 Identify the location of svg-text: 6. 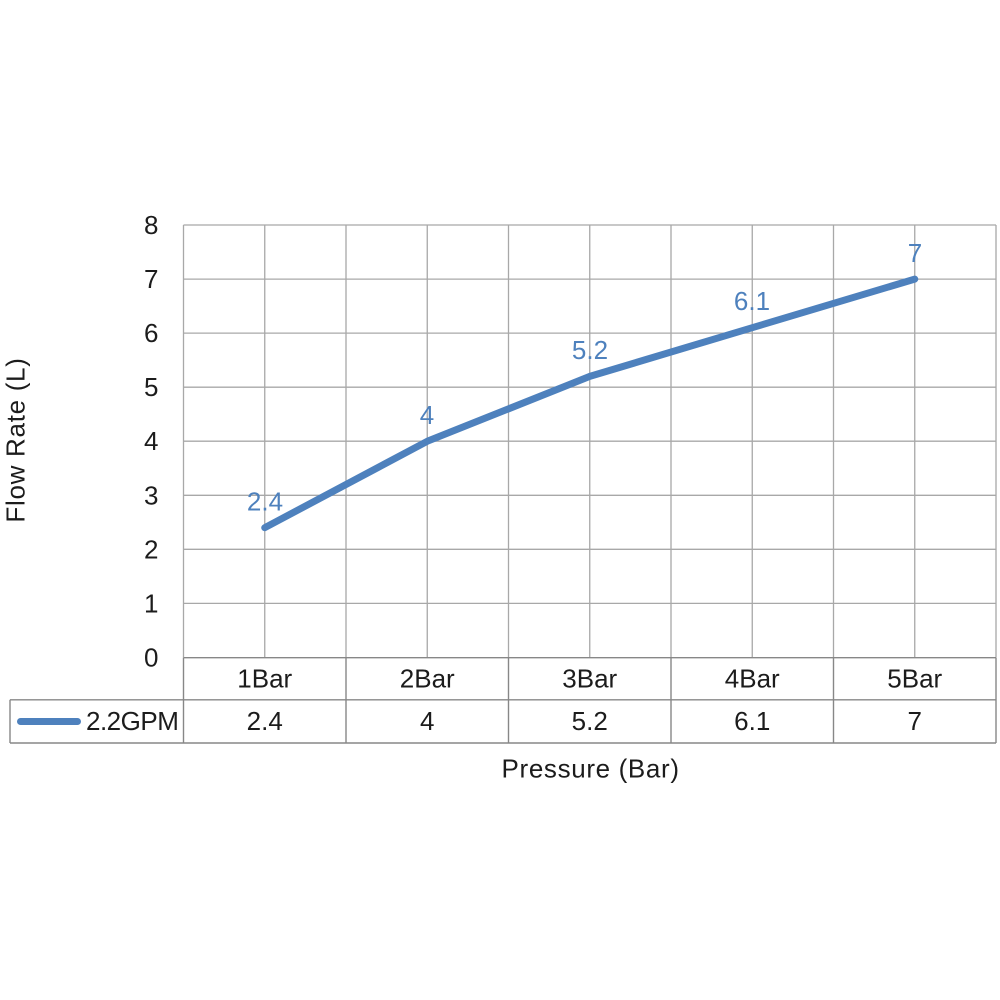
(151, 333).